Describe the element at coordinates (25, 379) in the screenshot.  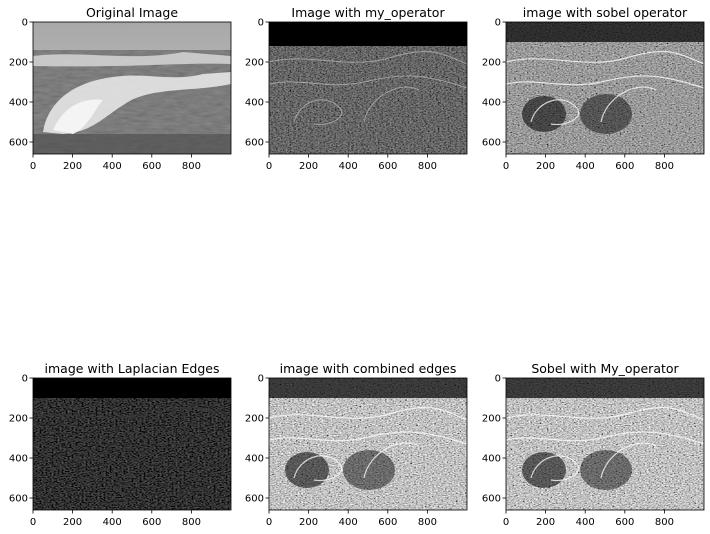
I see `panel-4-ytick-label: 0` at that location.